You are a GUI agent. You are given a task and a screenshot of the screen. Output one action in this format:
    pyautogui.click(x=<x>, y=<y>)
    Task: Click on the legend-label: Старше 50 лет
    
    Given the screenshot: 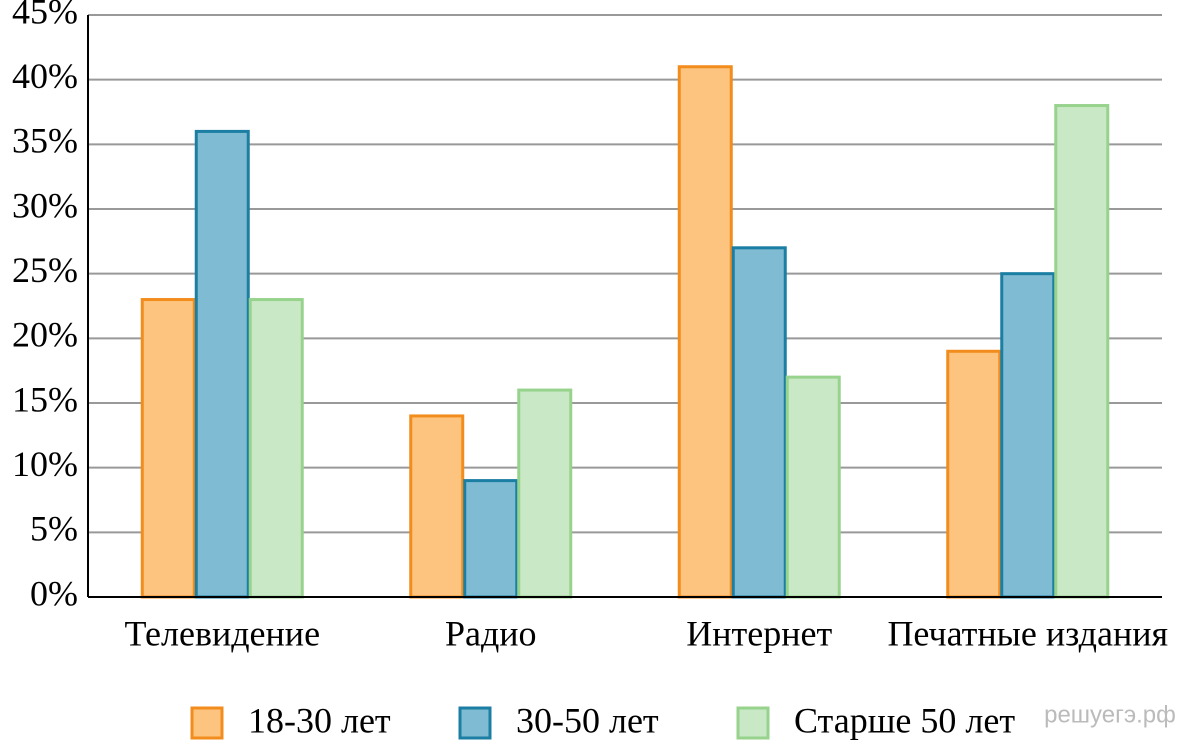 What is the action you would take?
    pyautogui.click(x=904, y=720)
    